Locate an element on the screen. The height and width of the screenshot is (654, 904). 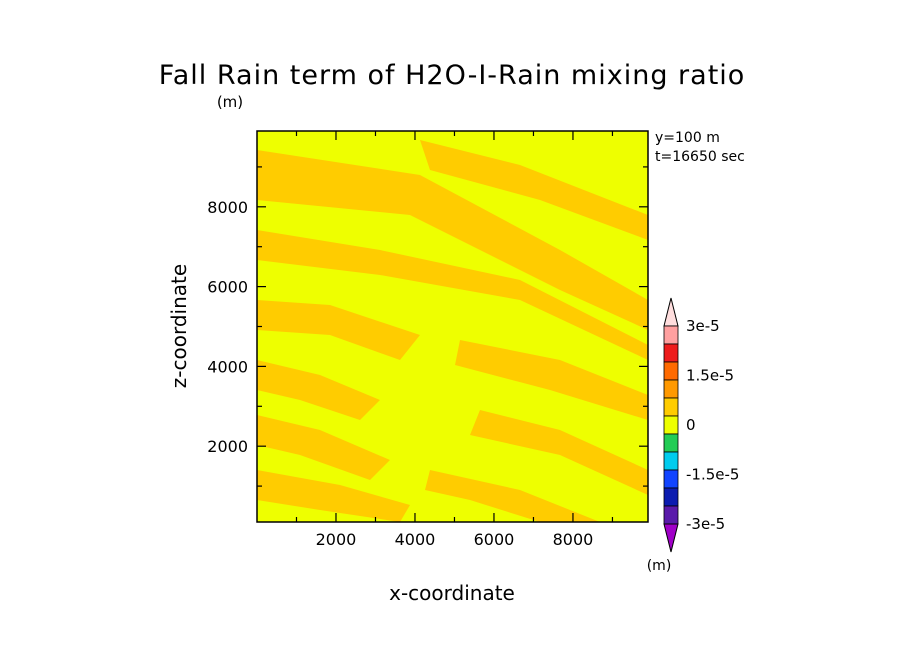
y-tick-label: 6000 is located at coordinates (227, 287).